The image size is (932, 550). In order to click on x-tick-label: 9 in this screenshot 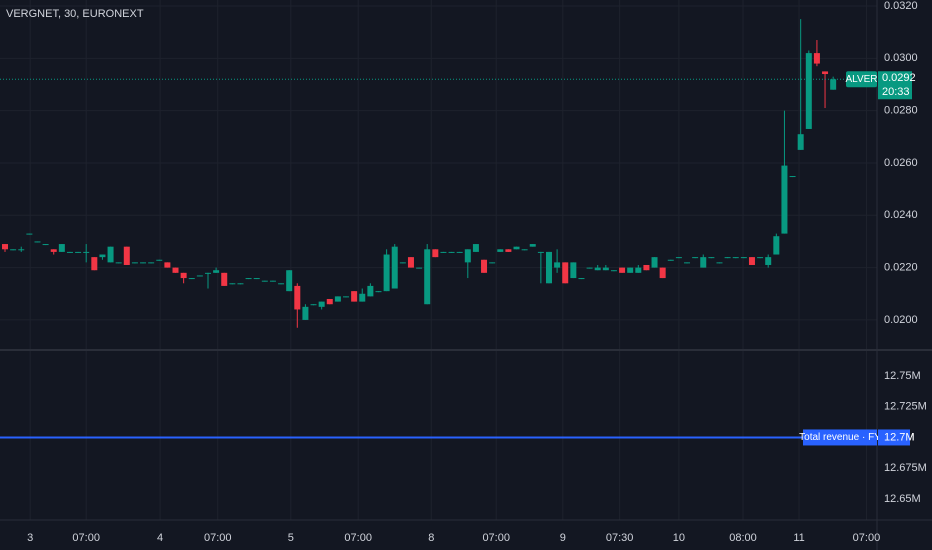, I will do `click(563, 538)`.